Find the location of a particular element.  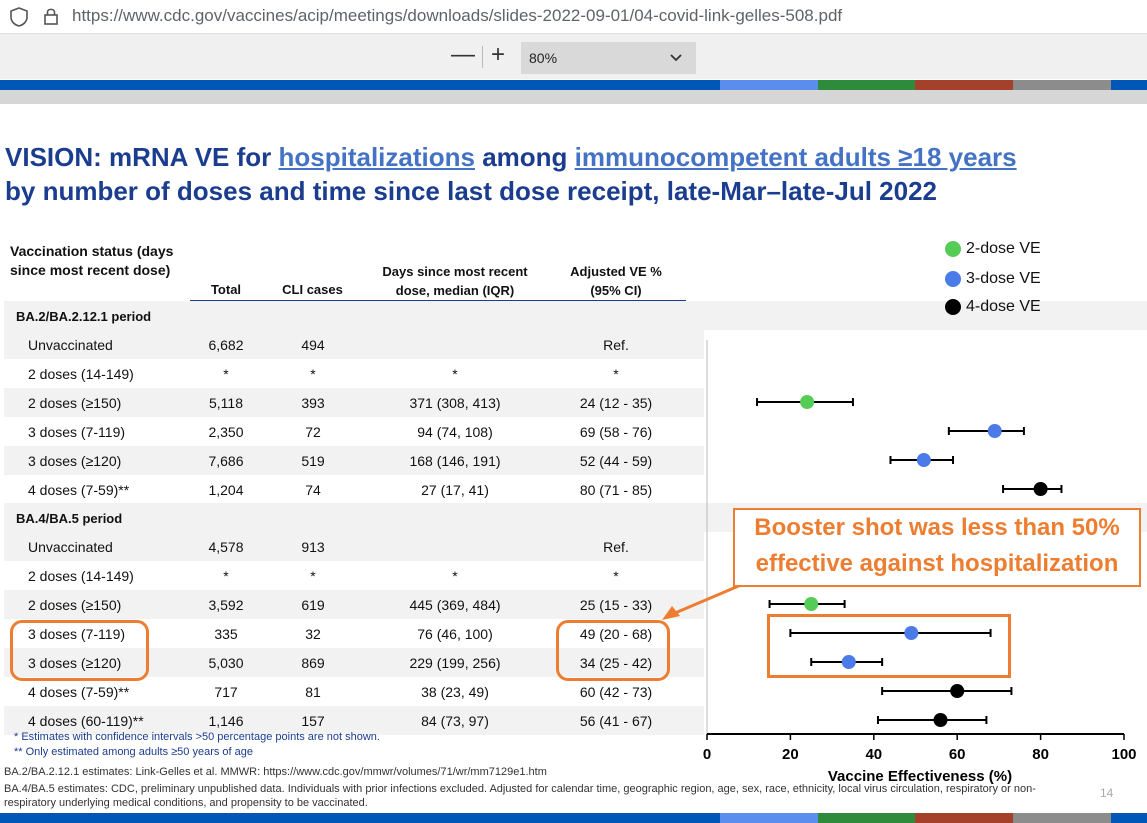

cell-total: 717 is located at coordinates (226, 692).